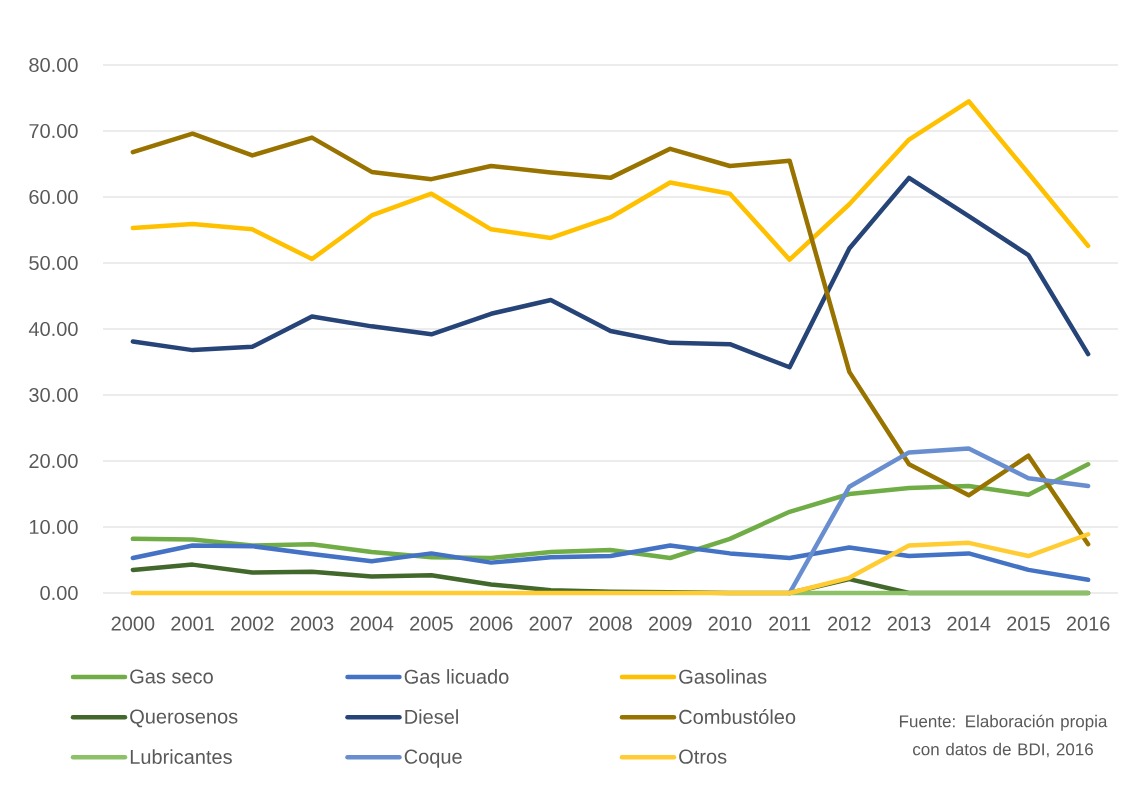 The width and height of the screenshot is (1141, 798). Describe the element at coordinates (184, 718) in the screenshot. I see `legend-label: Querosenos` at that location.